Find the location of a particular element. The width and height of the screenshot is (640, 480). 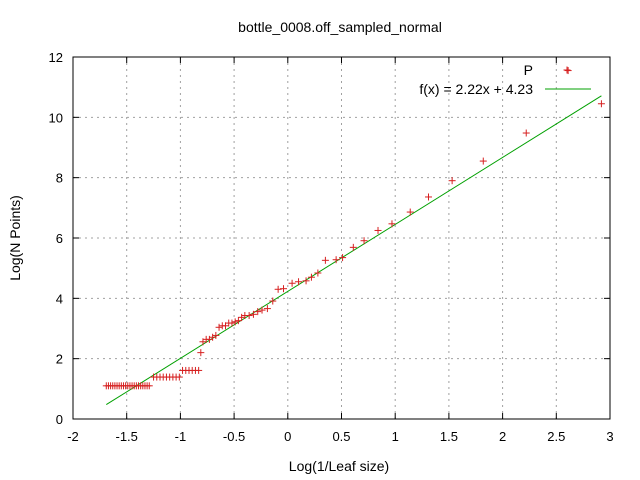

y-tick-label: 6 is located at coordinates (59, 238).